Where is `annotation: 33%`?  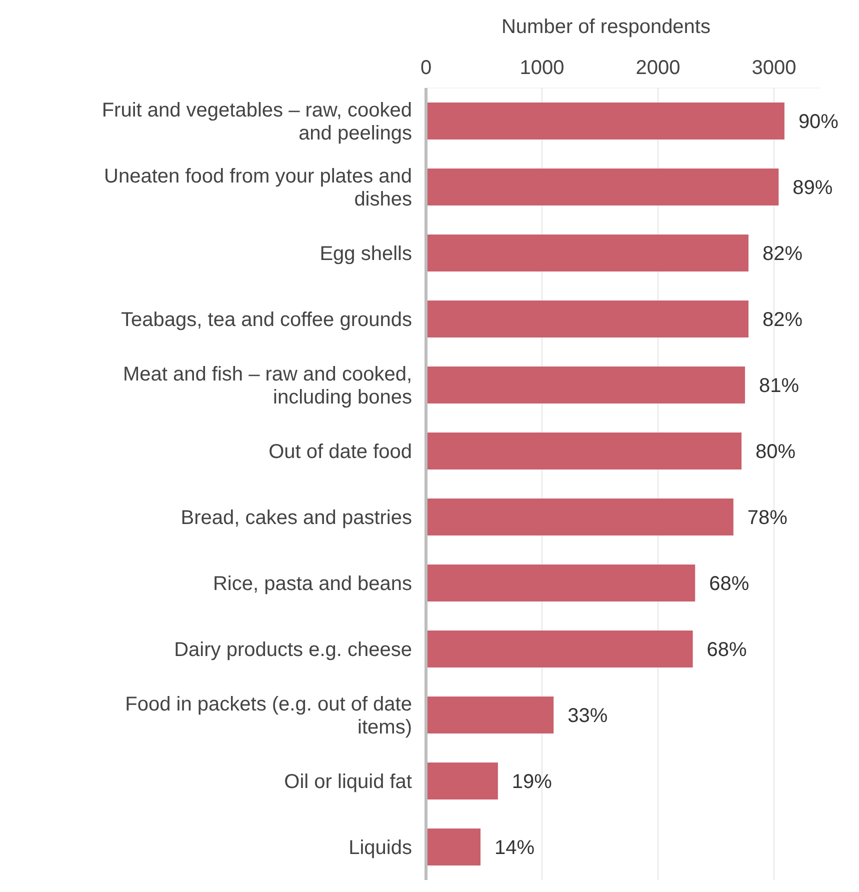 annotation: 33% is located at coordinates (588, 716).